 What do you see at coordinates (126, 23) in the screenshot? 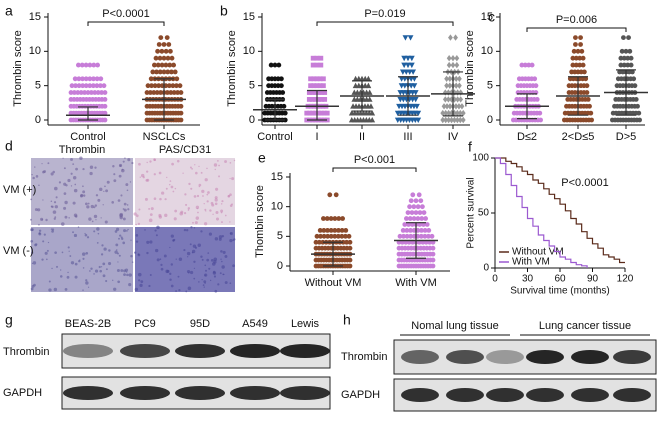
I see `significance-bracket` at bounding box center [126, 23].